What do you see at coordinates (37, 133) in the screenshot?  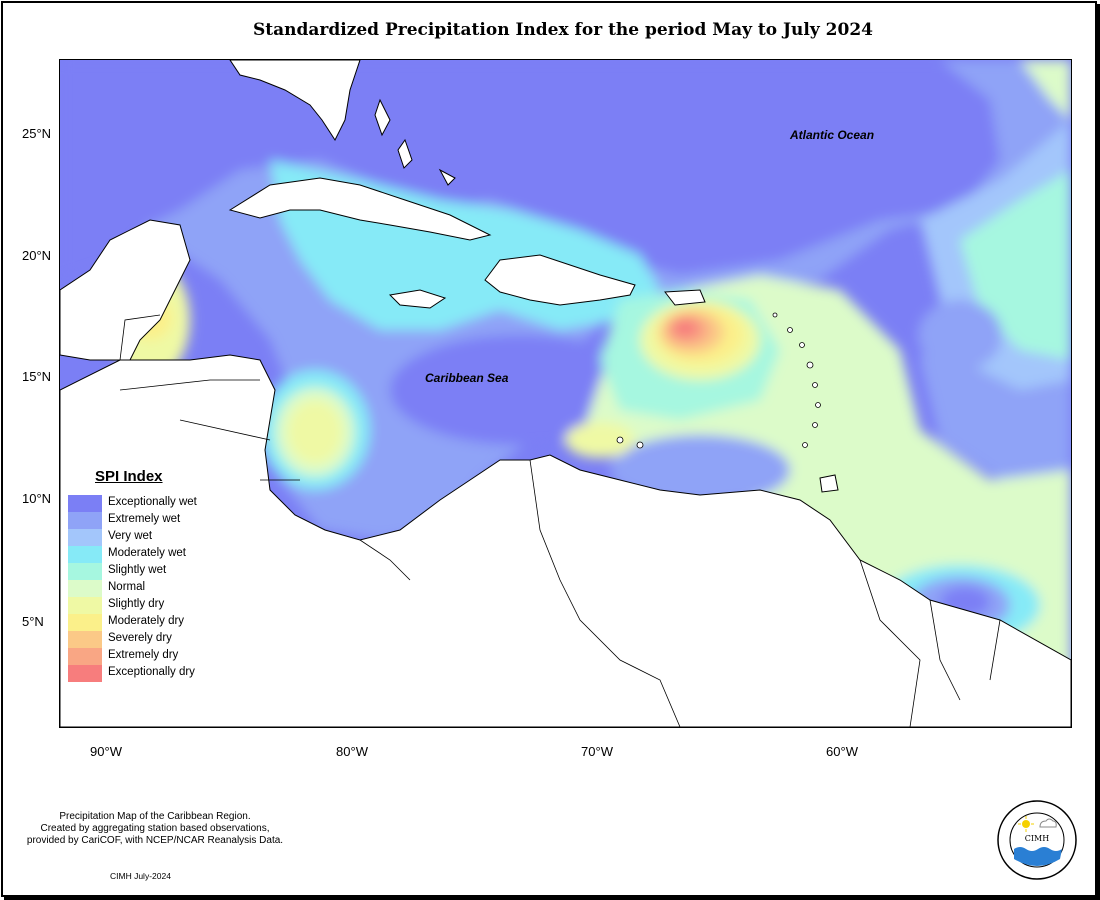 I see `lat-label-25: 25°N` at bounding box center [37, 133].